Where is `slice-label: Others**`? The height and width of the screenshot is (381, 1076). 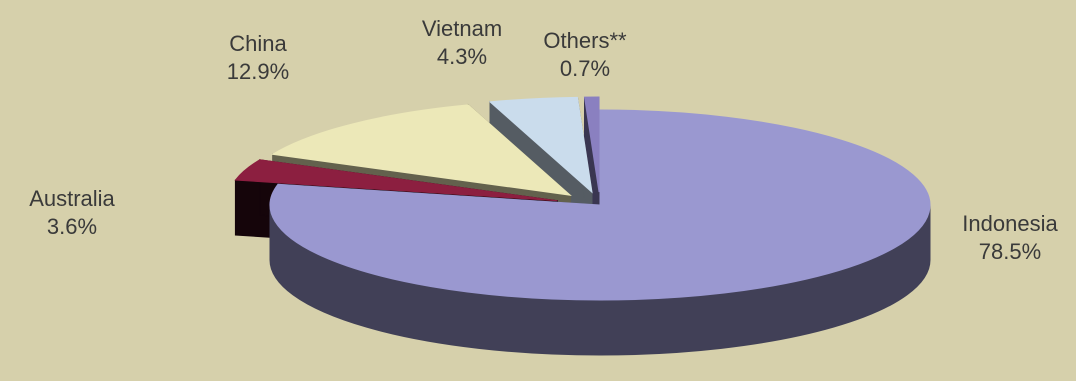 slice-label: Others** is located at coordinates (585, 40).